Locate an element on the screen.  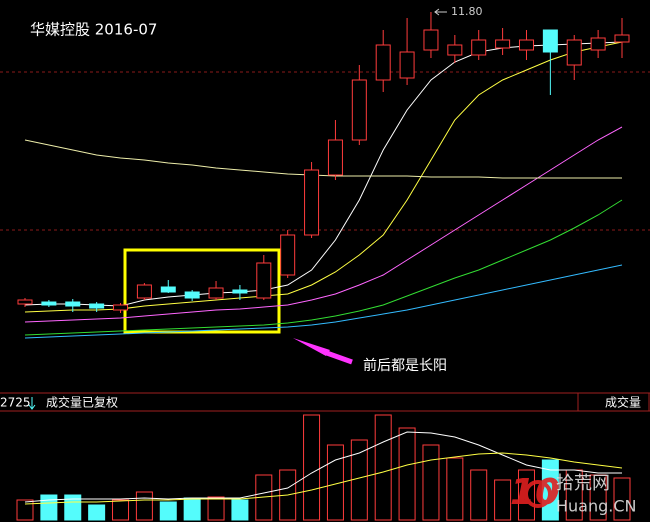
readout-arrow is located at coordinates (32, 407).